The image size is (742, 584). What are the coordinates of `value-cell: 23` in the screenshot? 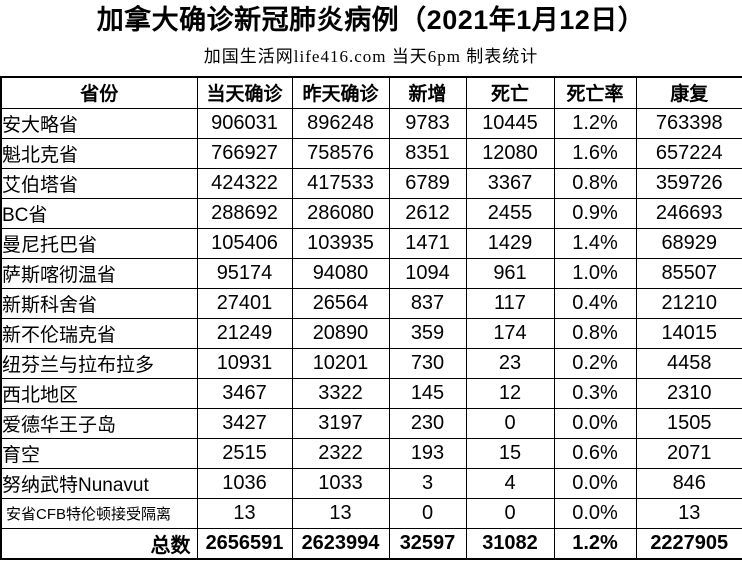 It's located at (510, 363).